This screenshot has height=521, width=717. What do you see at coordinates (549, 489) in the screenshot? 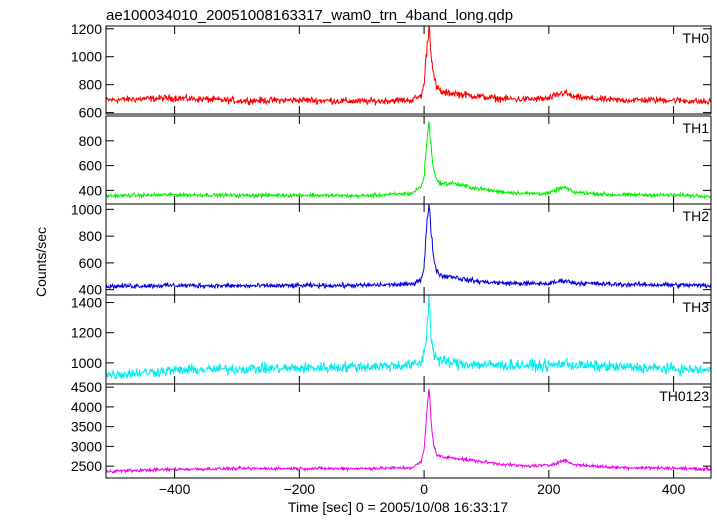
I see `x-tick-label: 200` at bounding box center [549, 489].